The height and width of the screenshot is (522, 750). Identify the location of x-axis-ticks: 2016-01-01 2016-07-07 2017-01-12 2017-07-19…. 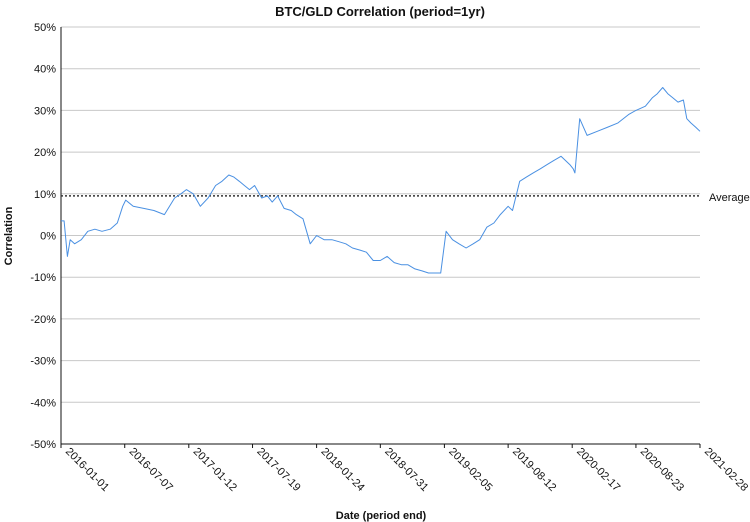
(405, 469).